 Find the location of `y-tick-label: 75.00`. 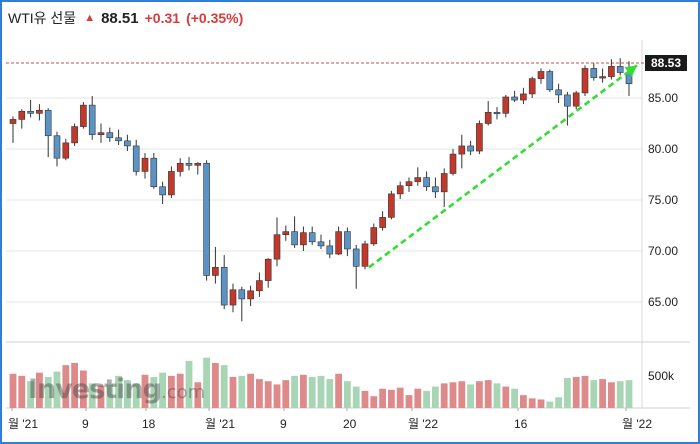

y-tick-label: 75.00 is located at coordinates (663, 200).